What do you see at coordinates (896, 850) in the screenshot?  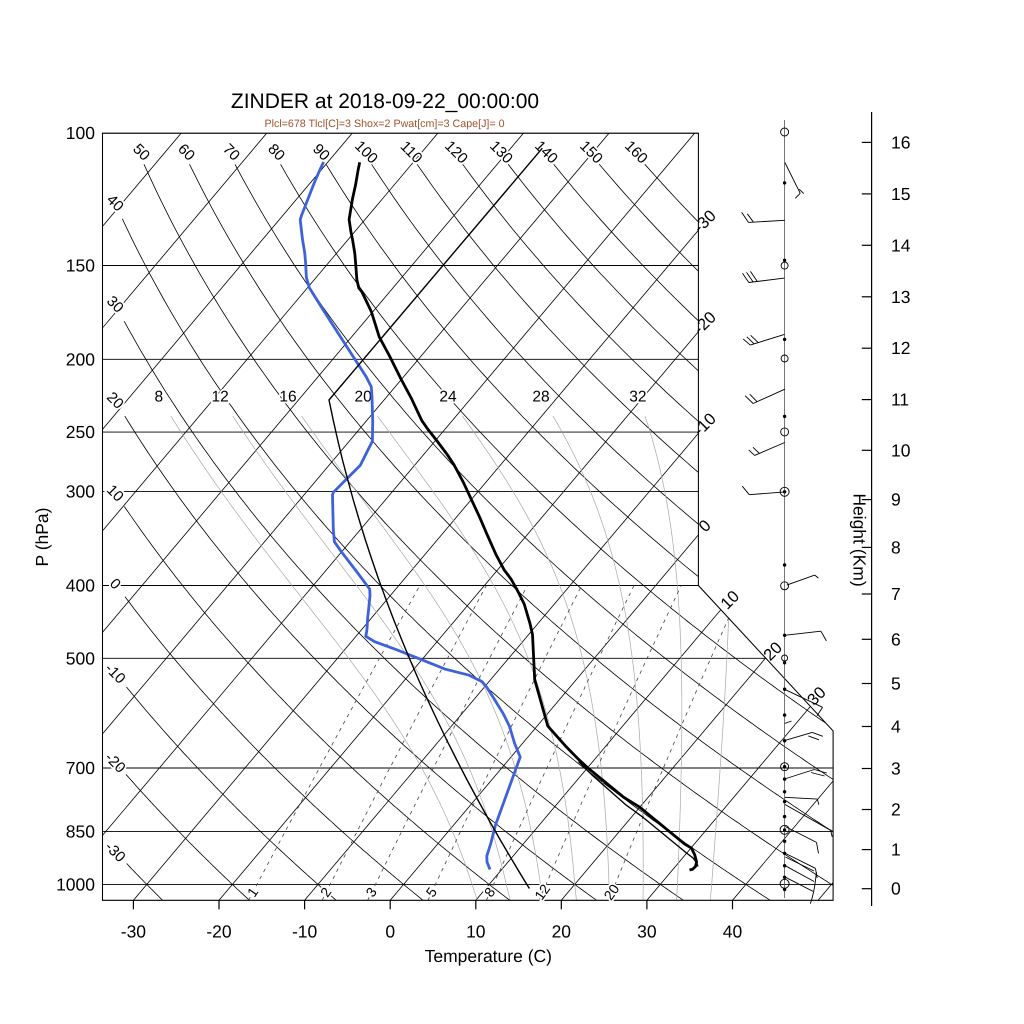 I see `svg-text: 1` at bounding box center [896, 850].